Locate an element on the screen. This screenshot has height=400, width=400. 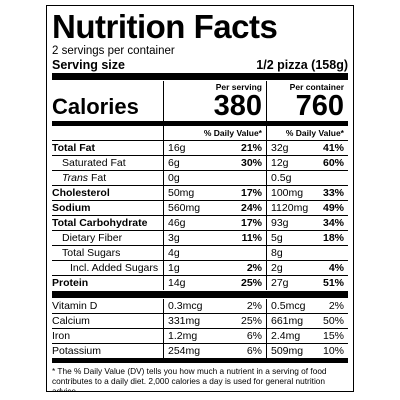
servings: 2 servings per container is located at coordinates (113, 51).